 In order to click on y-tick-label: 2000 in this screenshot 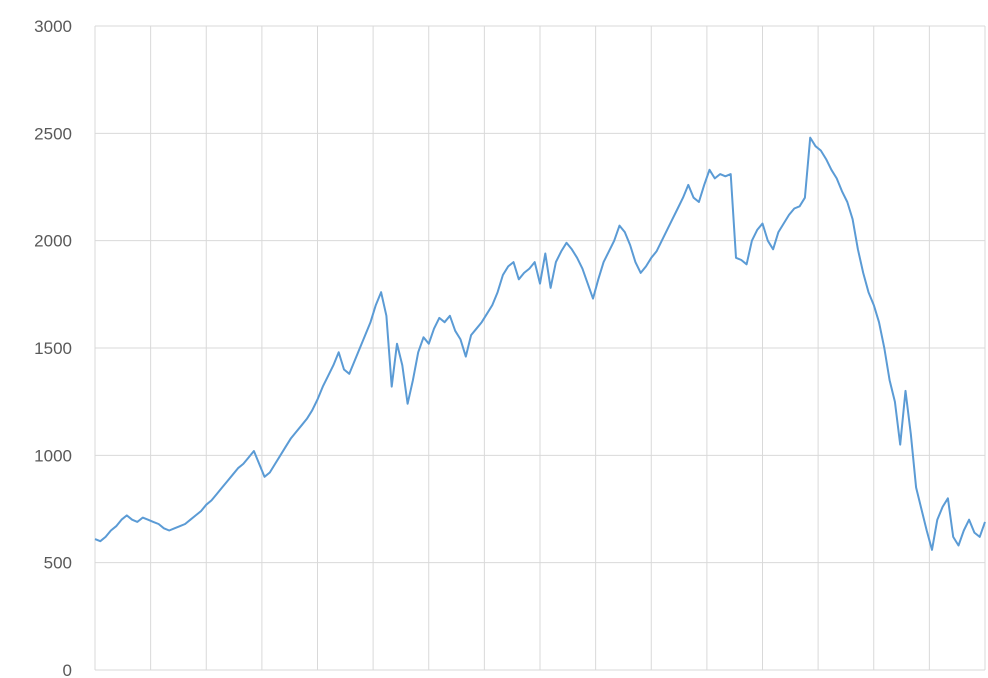, I will do `click(53, 241)`.